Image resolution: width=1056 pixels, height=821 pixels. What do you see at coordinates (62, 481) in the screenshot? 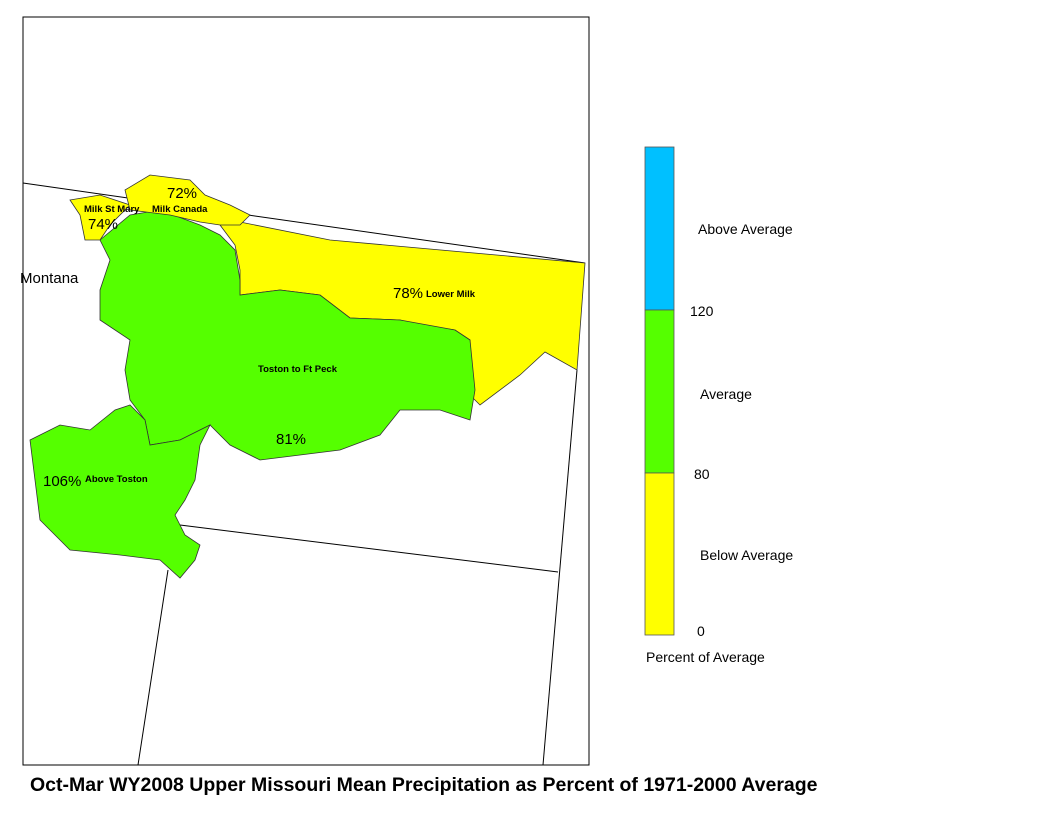
I see `basin-percent: 106%` at bounding box center [62, 481].